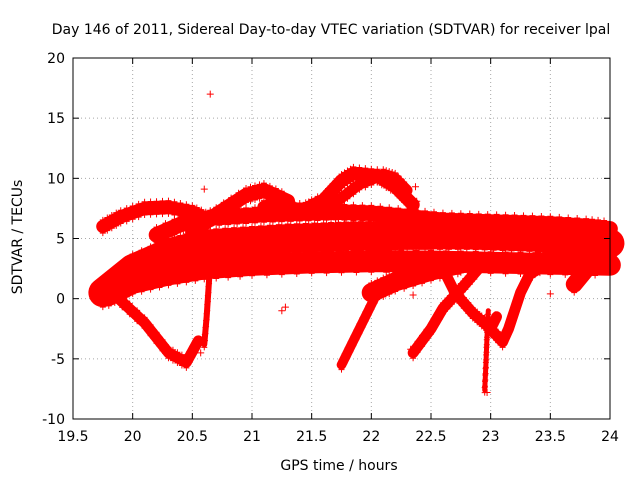 The height and width of the screenshot is (480, 640). Describe the element at coordinates (430, 437) in the screenshot. I see `x-tick-label: 22.5` at that location.